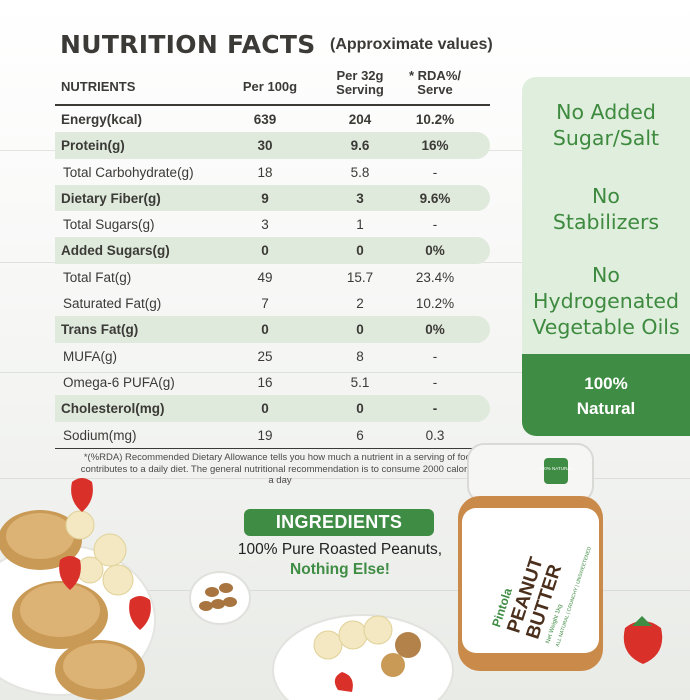  What do you see at coordinates (363, 657) in the screenshot?
I see `banana-bowl-illustration` at bounding box center [363, 657].